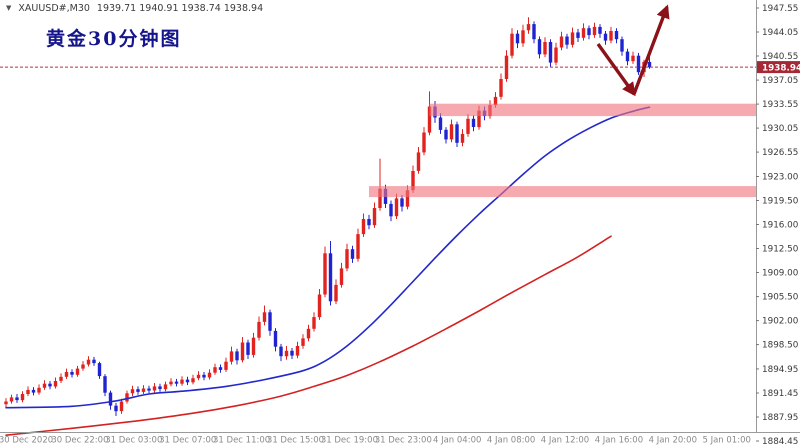 The height and width of the screenshot is (445, 800). What do you see at coordinates (9, 8) in the screenshot?
I see `symbol-marker-icon: ▼` at bounding box center [9, 8].